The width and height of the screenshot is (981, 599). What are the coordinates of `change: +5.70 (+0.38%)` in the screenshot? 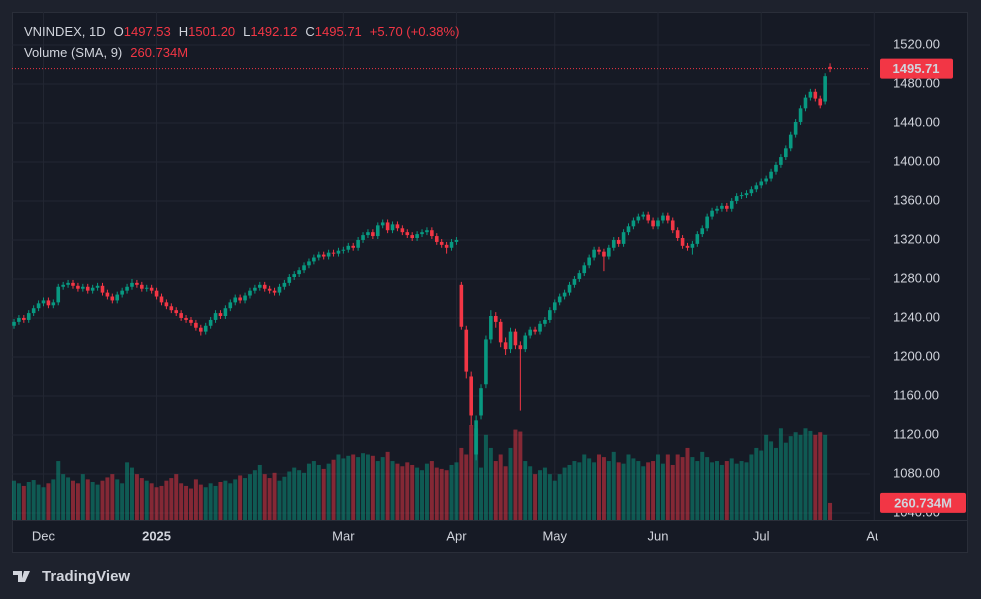 It's located at (415, 31).